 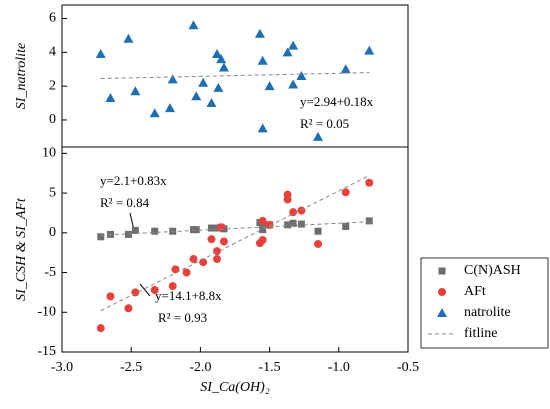 I want to click on y-tick-label: 2, so click(x=52, y=85).